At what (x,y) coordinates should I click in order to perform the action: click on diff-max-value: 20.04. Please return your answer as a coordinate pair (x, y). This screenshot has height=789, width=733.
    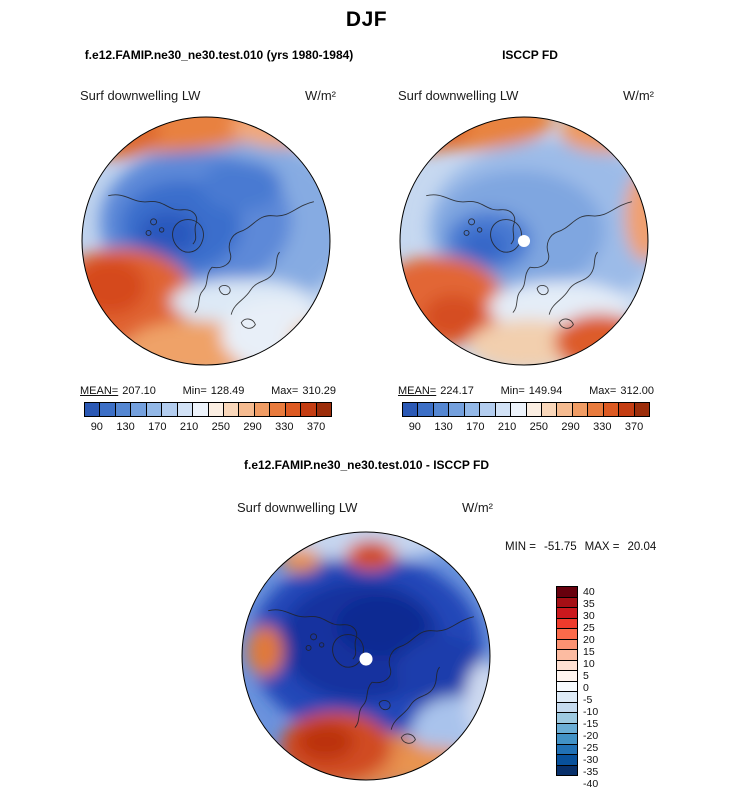
    Looking at the image, I should click on (642, 547).